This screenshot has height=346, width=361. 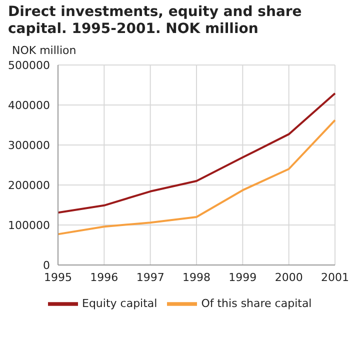 What do you see at coordinates (335, 277) in the screenshot?
I see `x-tick-label: 2001` at bounding box center [335, 277].